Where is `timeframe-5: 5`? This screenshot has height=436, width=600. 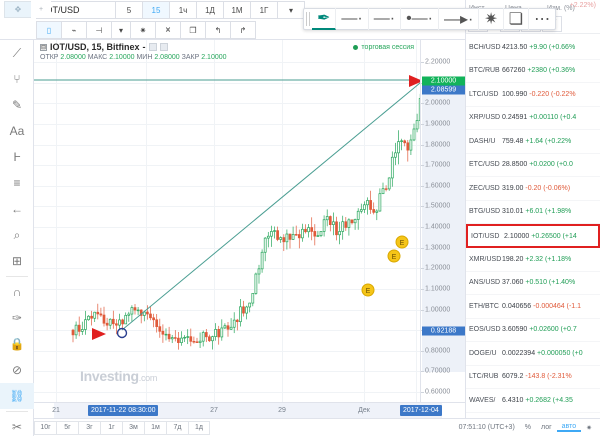
timeframe-5: 5 is located at coordinates (129, 10).